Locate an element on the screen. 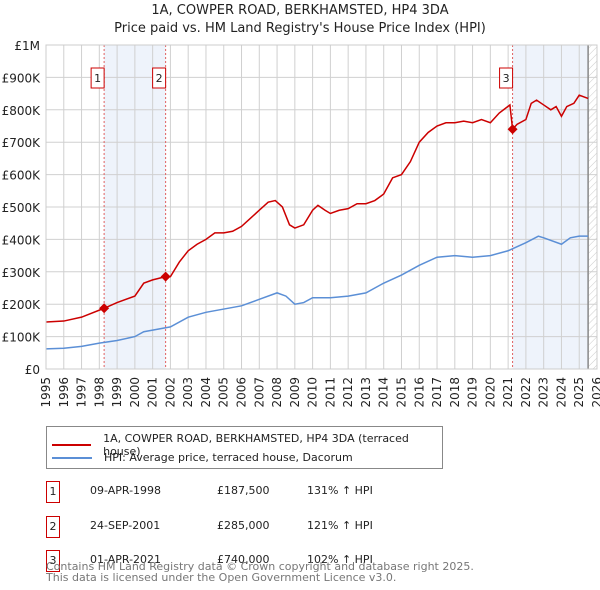 The width and height of the screenshot is (600, 590). x-tick-label: 2013 is located at coordinates (366, 392).